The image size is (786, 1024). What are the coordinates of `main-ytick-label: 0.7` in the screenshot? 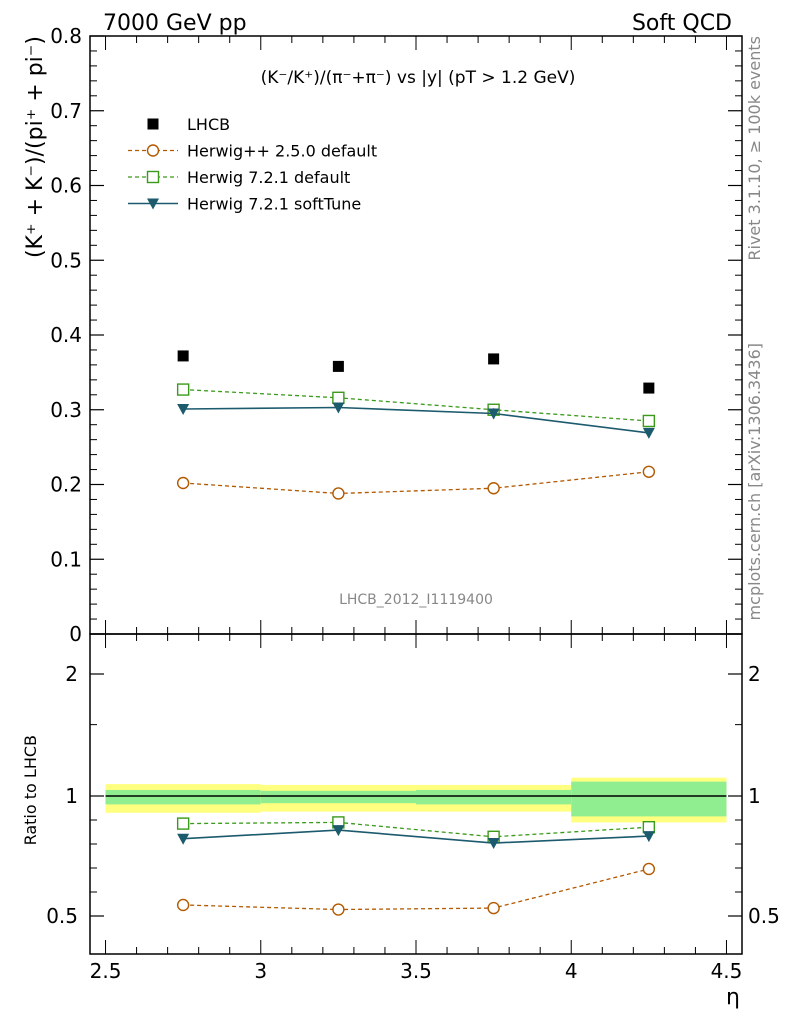 It's located at (66, 111).